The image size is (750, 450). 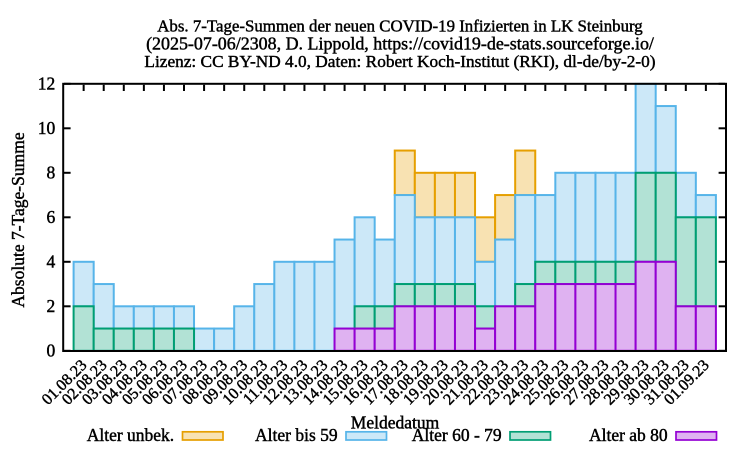 I want to click on svg-text: Meldedatum, so click(x=395, y=423).